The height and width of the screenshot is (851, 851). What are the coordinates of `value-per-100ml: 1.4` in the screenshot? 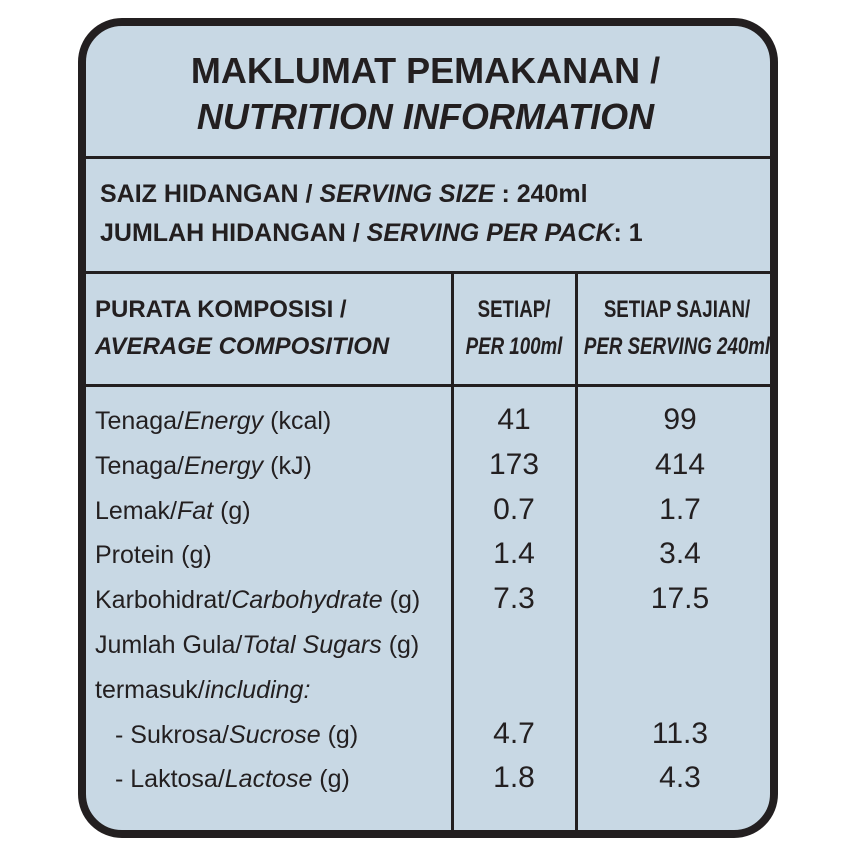 It's located at (514, 554).